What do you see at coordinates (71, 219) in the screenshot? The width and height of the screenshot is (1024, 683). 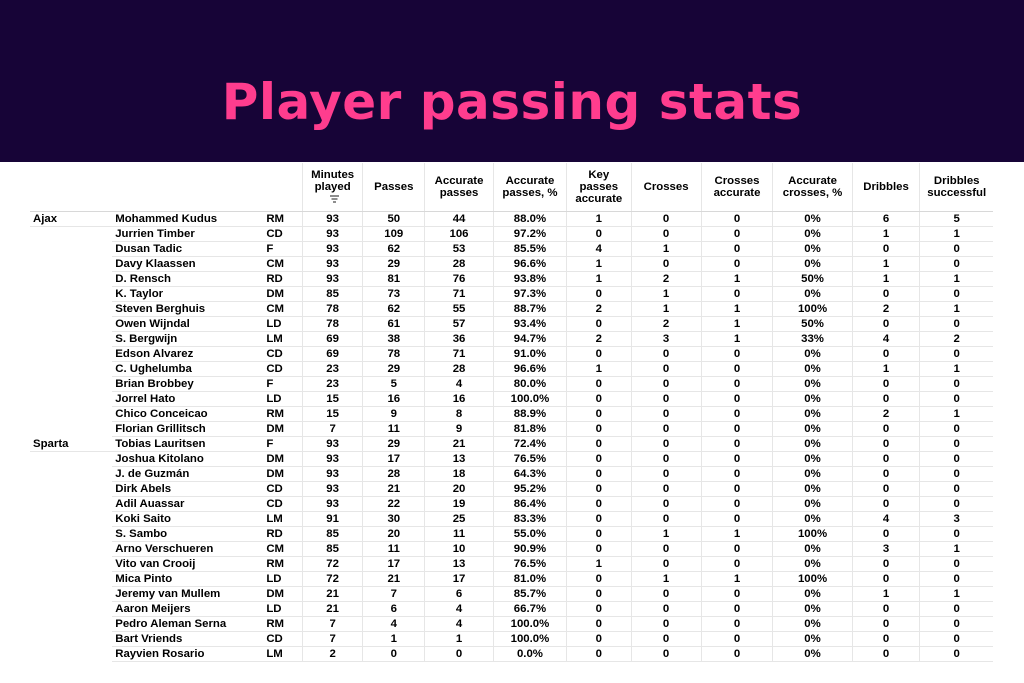 I see `team-cell: Ajax` at bounding box center [71, 219].